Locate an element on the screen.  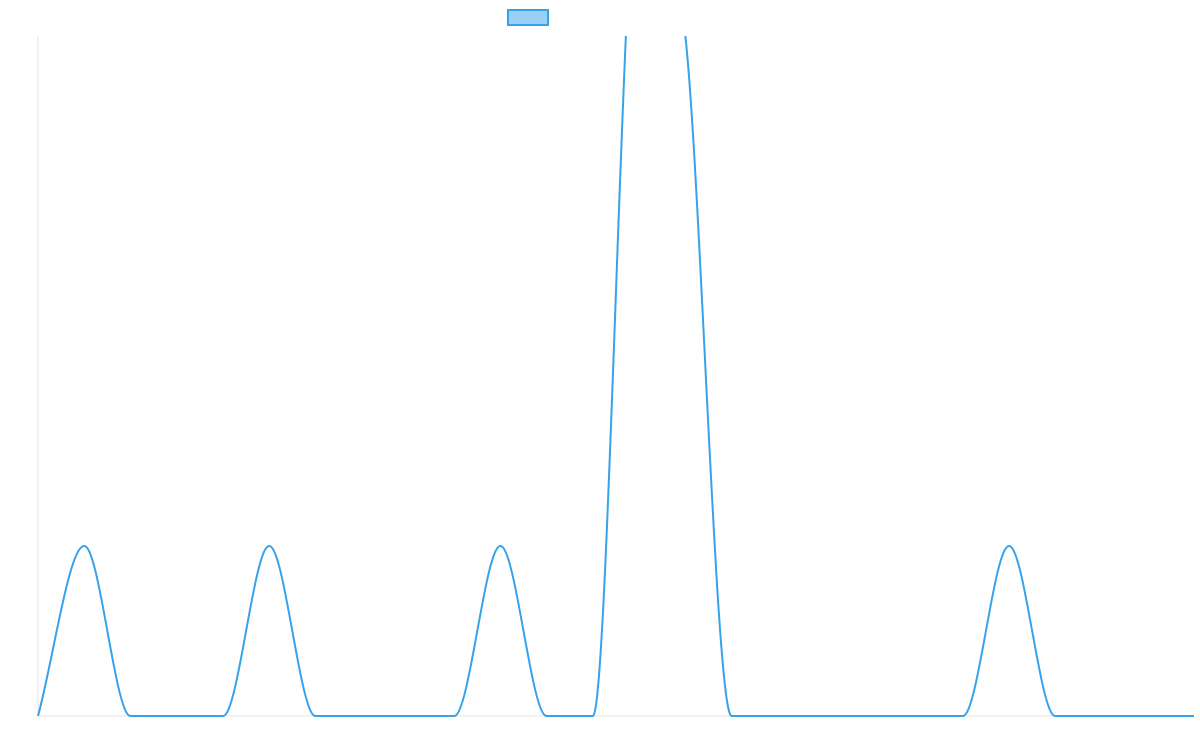
legend-swatch is located at coordinates (528, 17).